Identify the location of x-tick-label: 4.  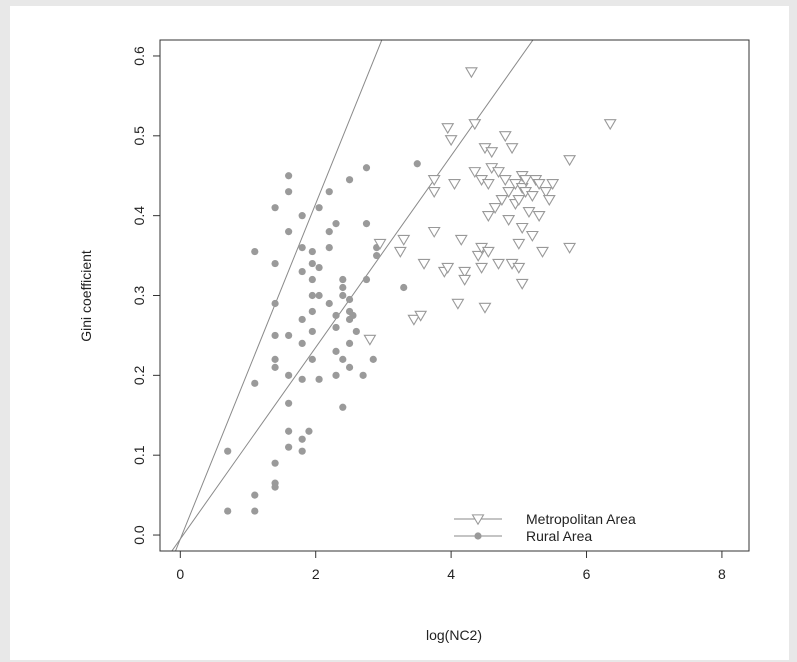
(451, 574).